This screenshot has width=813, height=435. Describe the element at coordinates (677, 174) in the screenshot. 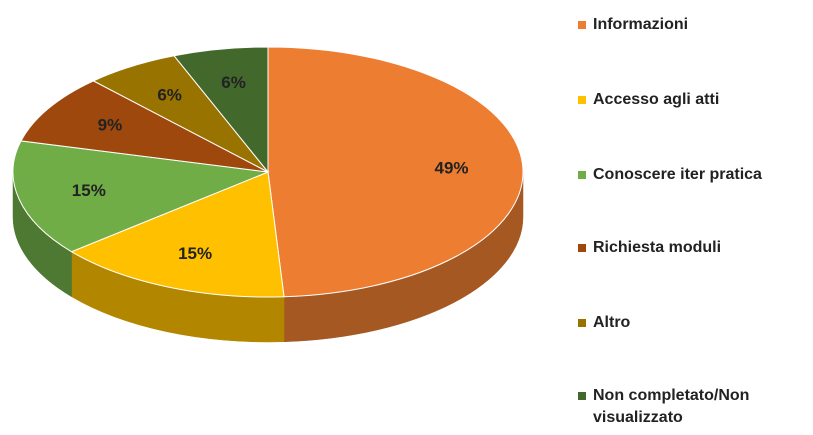

I see `legend-label: Conoscere iter pratica` at that location.